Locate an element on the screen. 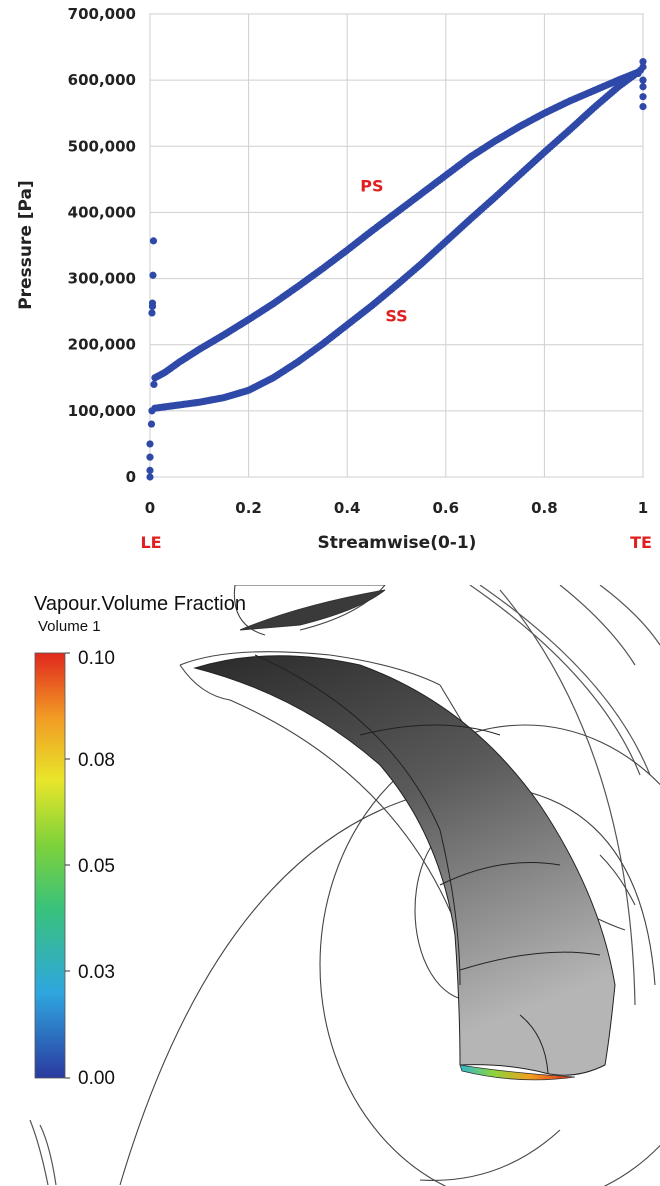 Image resolution: width=660 pixels, height=1186 pixels. x-tick-label: 0.4 is located at coordinates (347, 508).